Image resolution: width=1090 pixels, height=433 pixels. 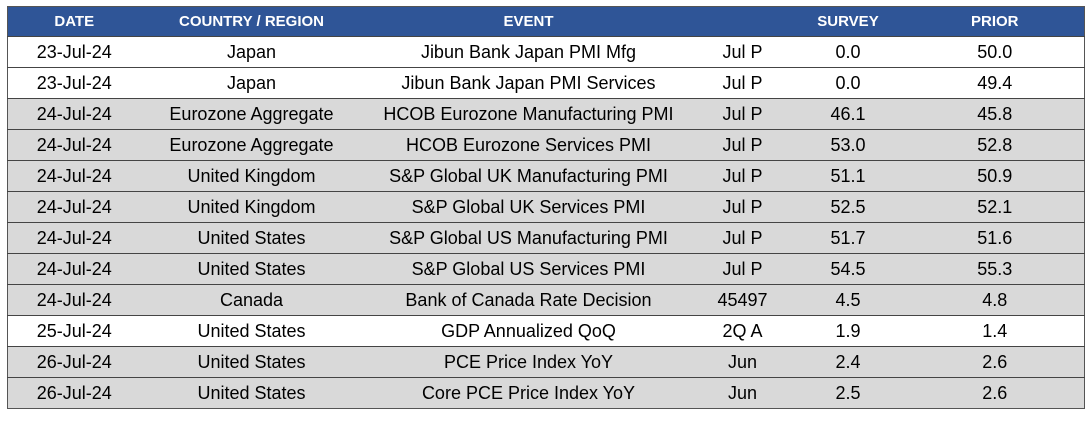 What do you see at coordinates (848, 176) in the screenshot?
I see `survey-cell: 51.1` at bounding box center [848, 176].